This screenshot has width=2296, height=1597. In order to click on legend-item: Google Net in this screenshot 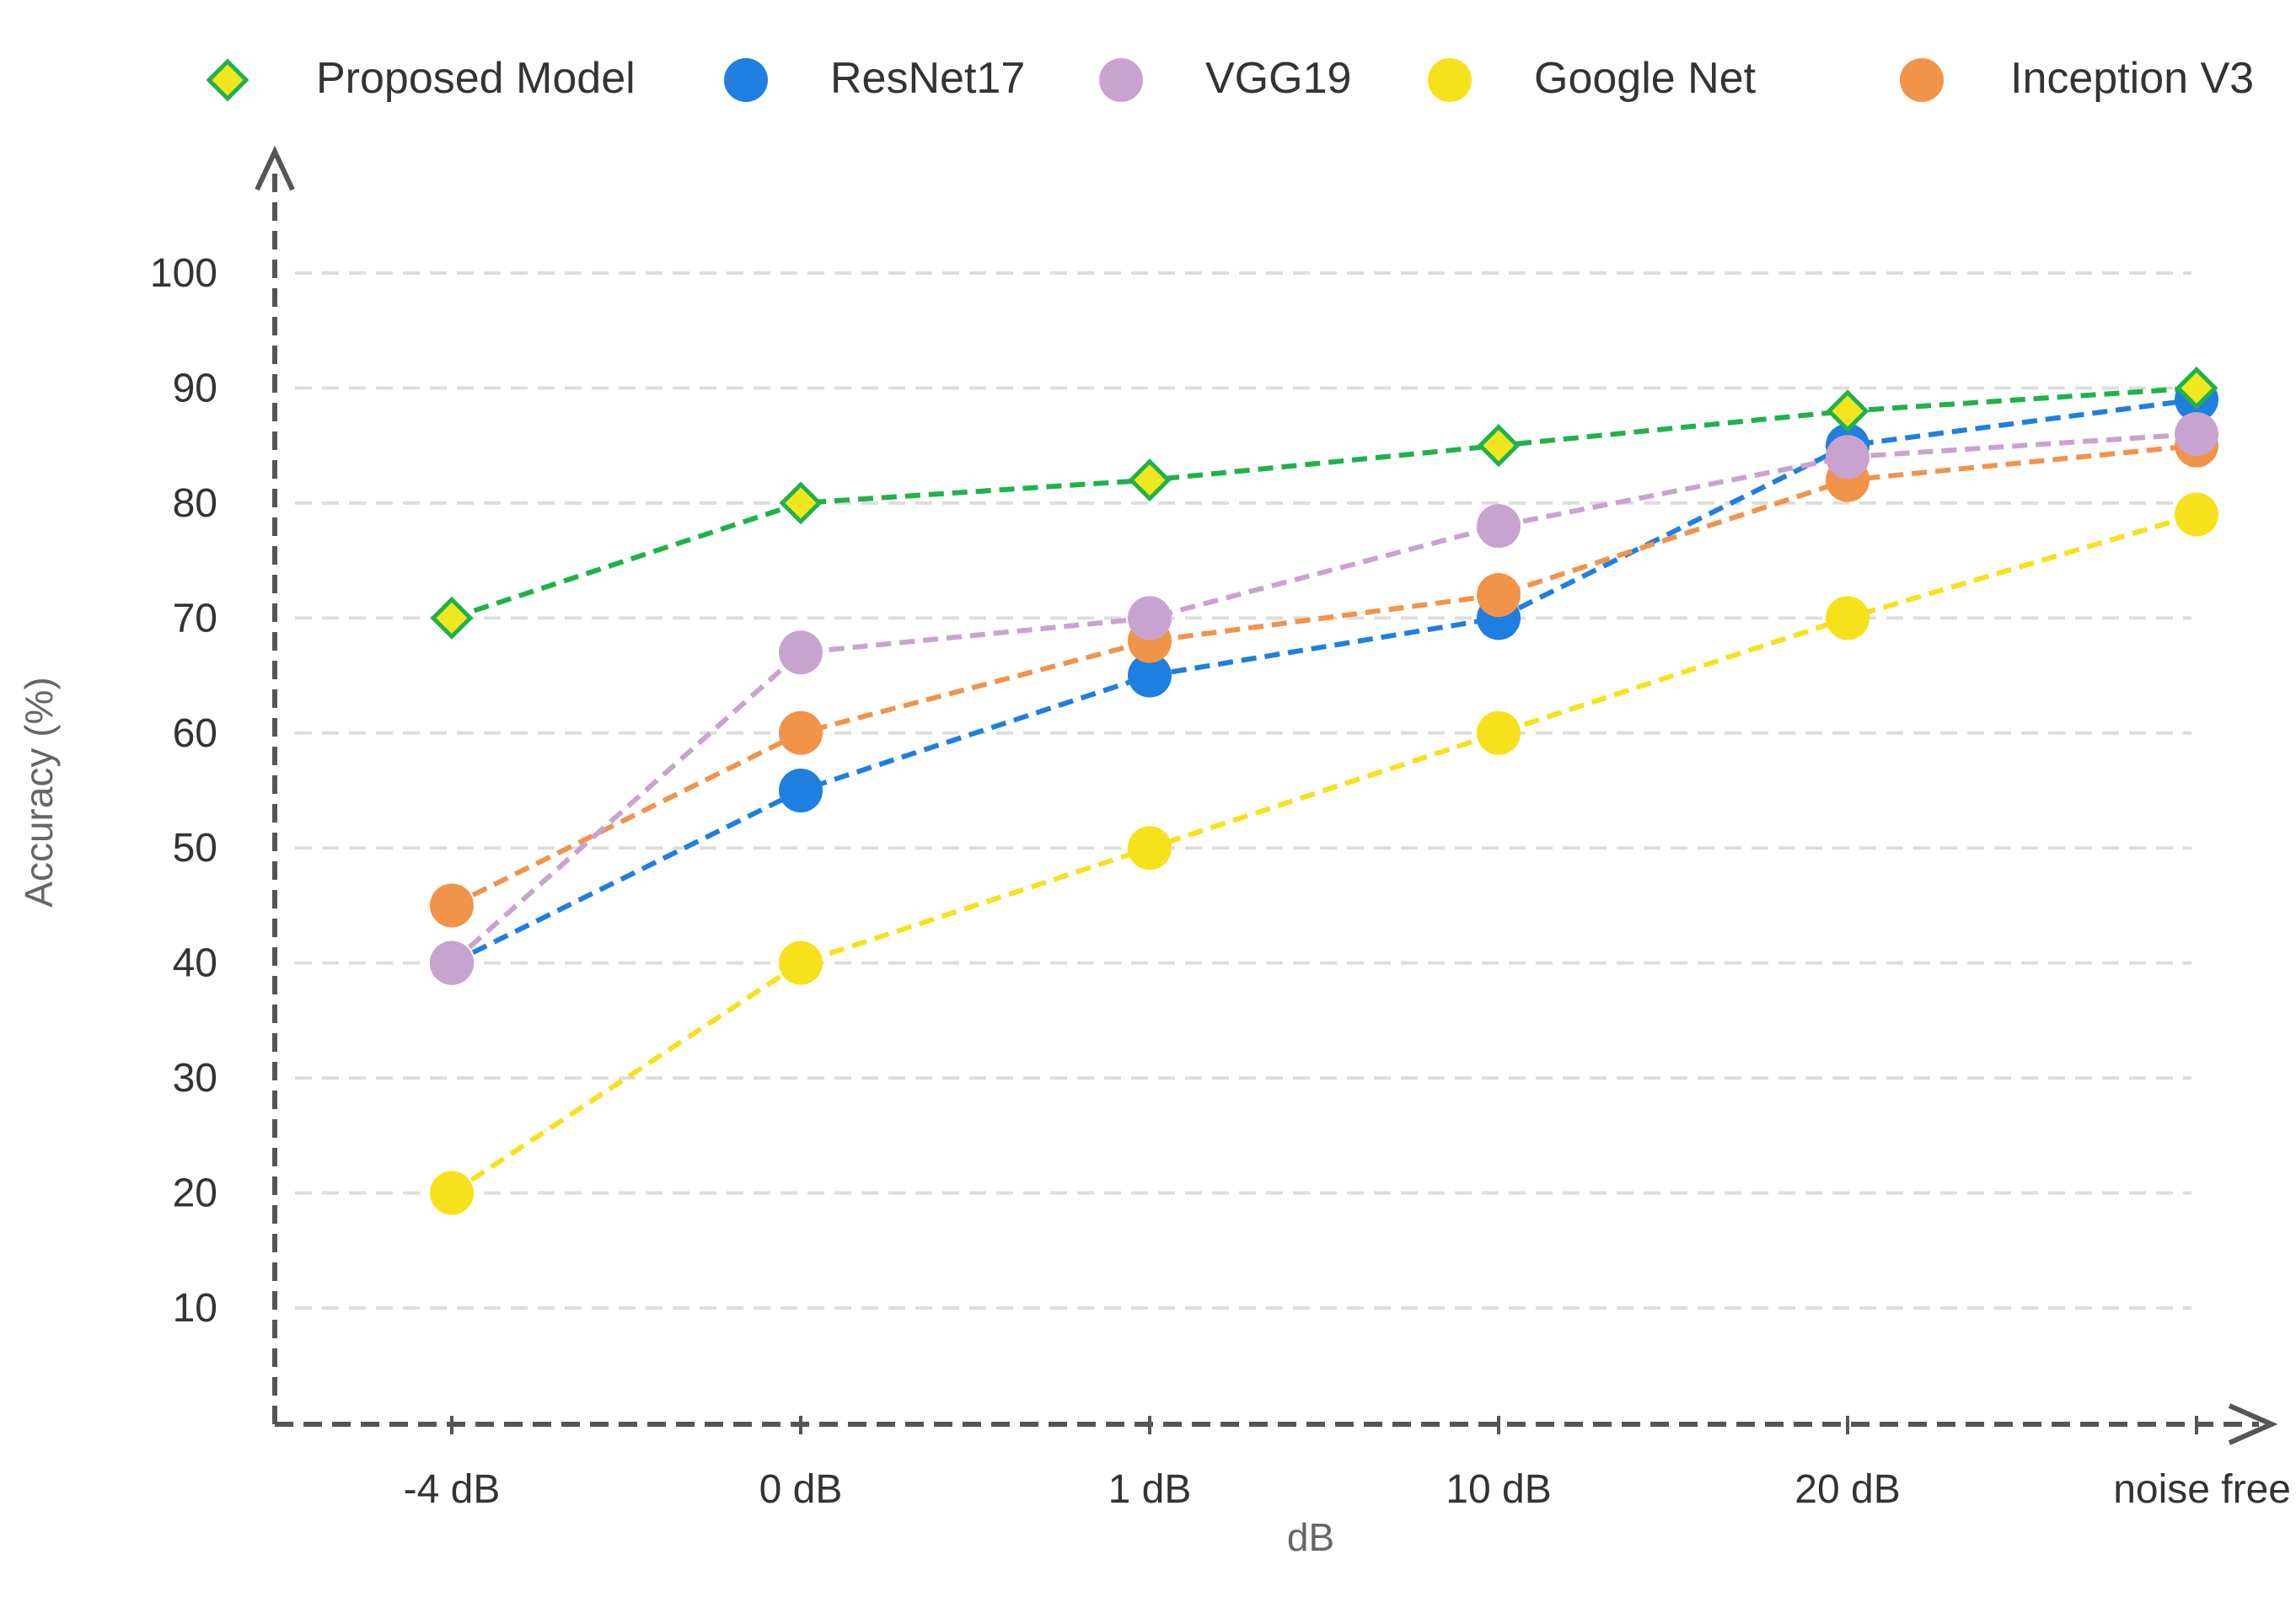, I will do `click(1592, 78)`.